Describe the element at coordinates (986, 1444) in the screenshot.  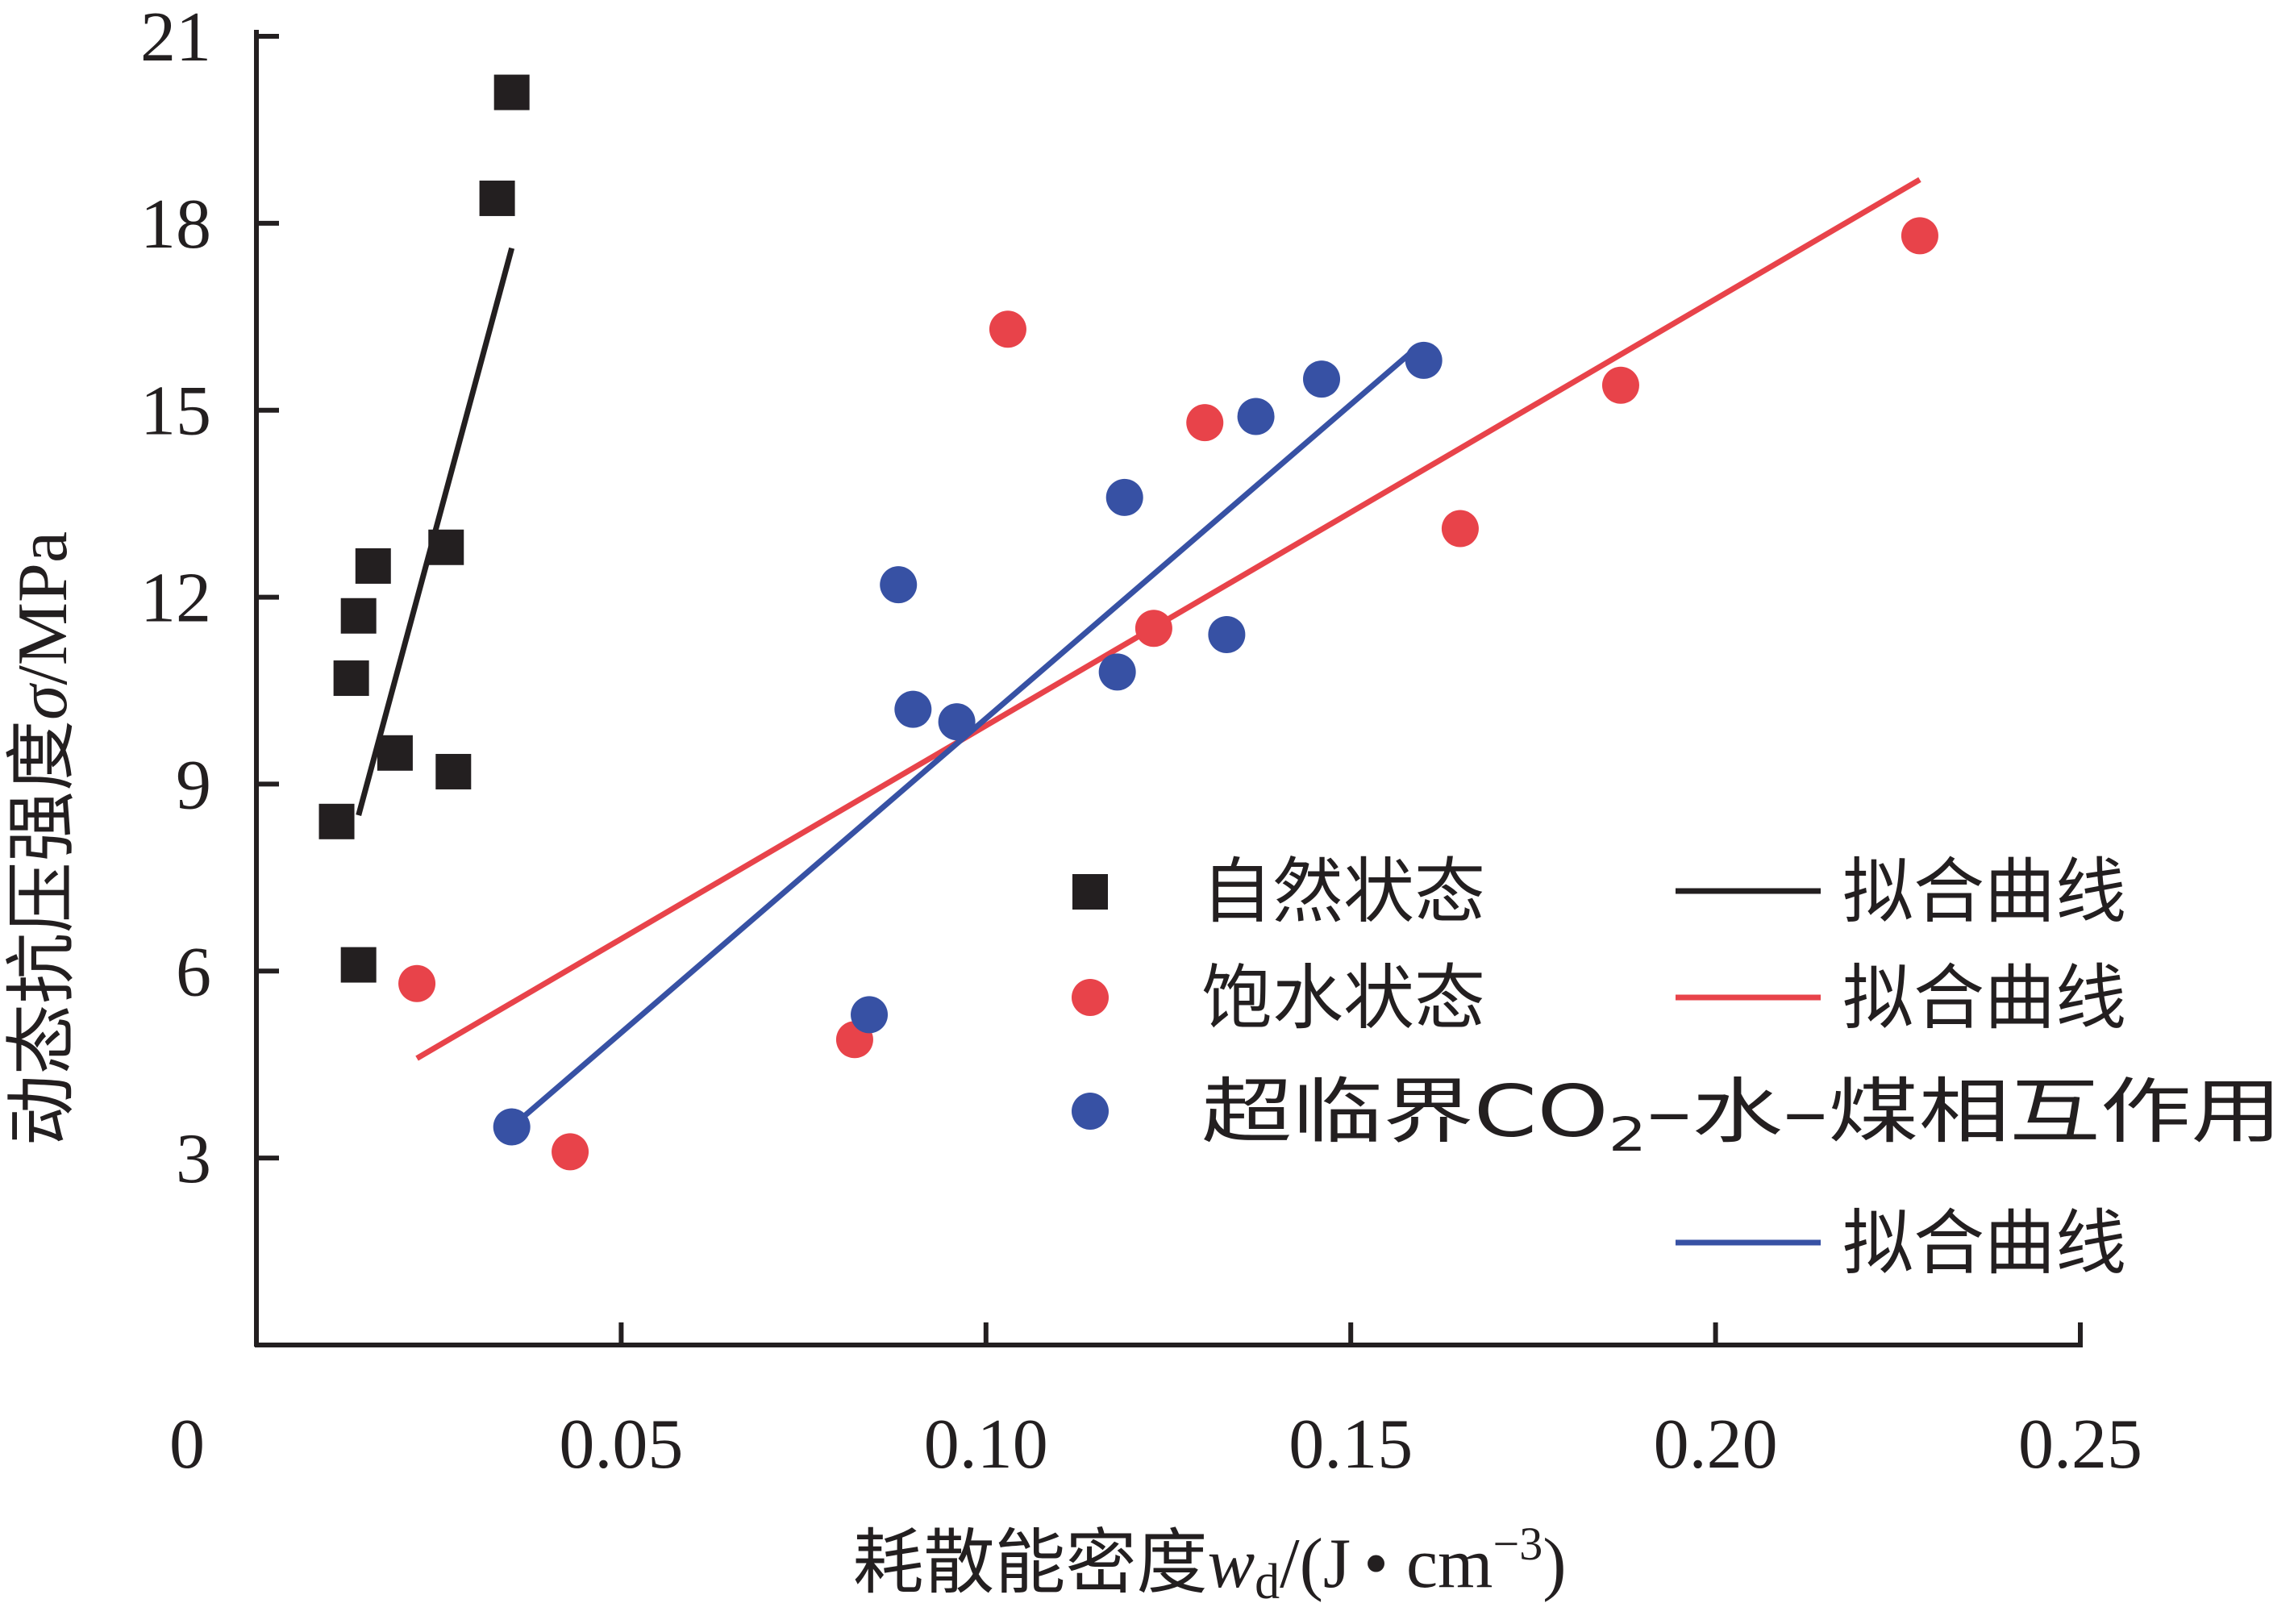
I see `x-tick-label: 0.10` at that location.